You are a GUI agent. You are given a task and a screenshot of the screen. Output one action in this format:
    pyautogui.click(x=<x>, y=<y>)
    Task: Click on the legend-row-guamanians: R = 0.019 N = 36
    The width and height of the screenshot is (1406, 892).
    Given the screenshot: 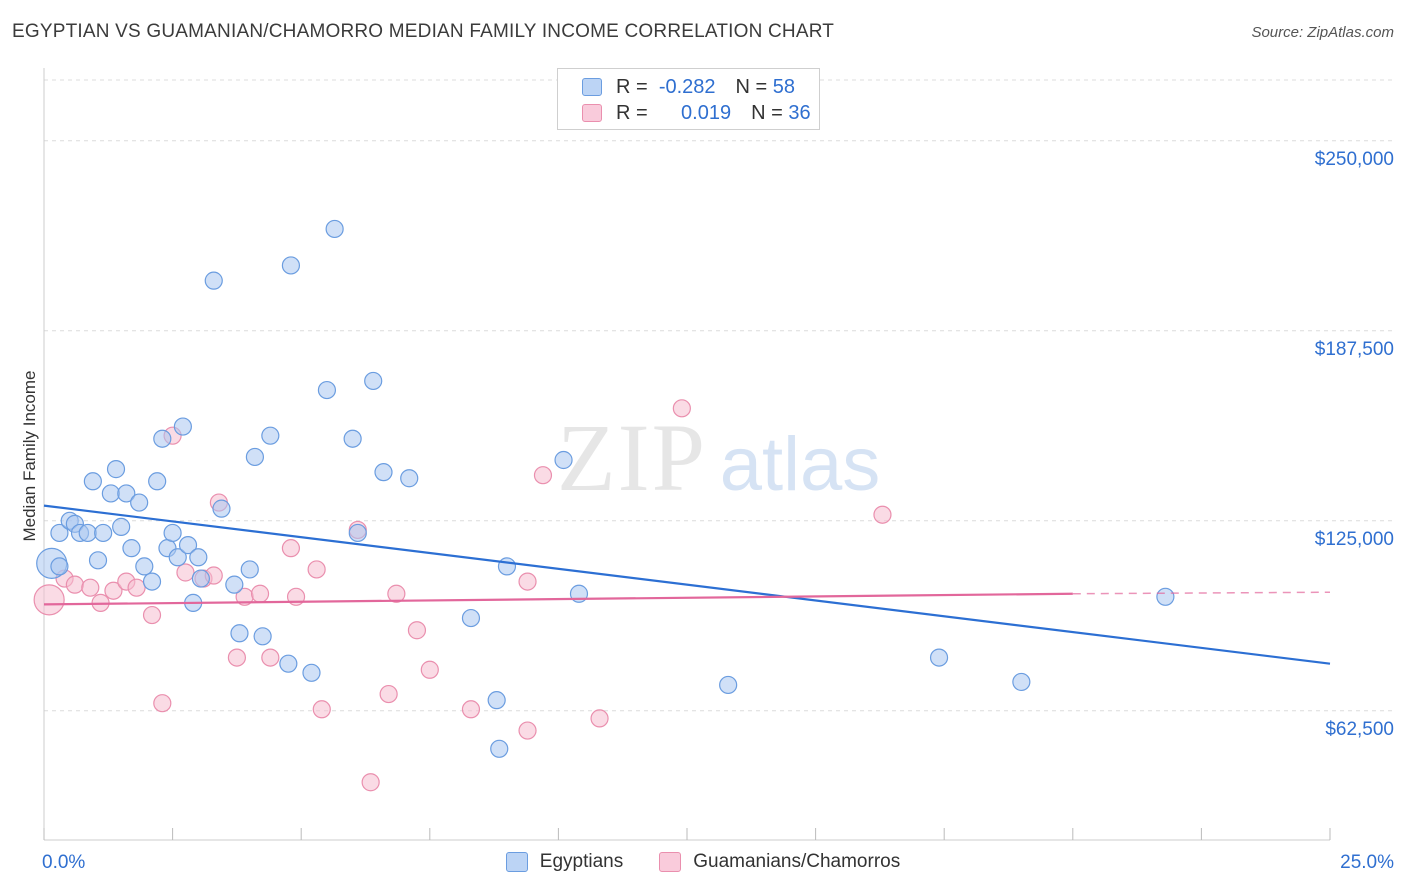 What is the action you would take?
    pyautogui.click(x=696, y=113)
    